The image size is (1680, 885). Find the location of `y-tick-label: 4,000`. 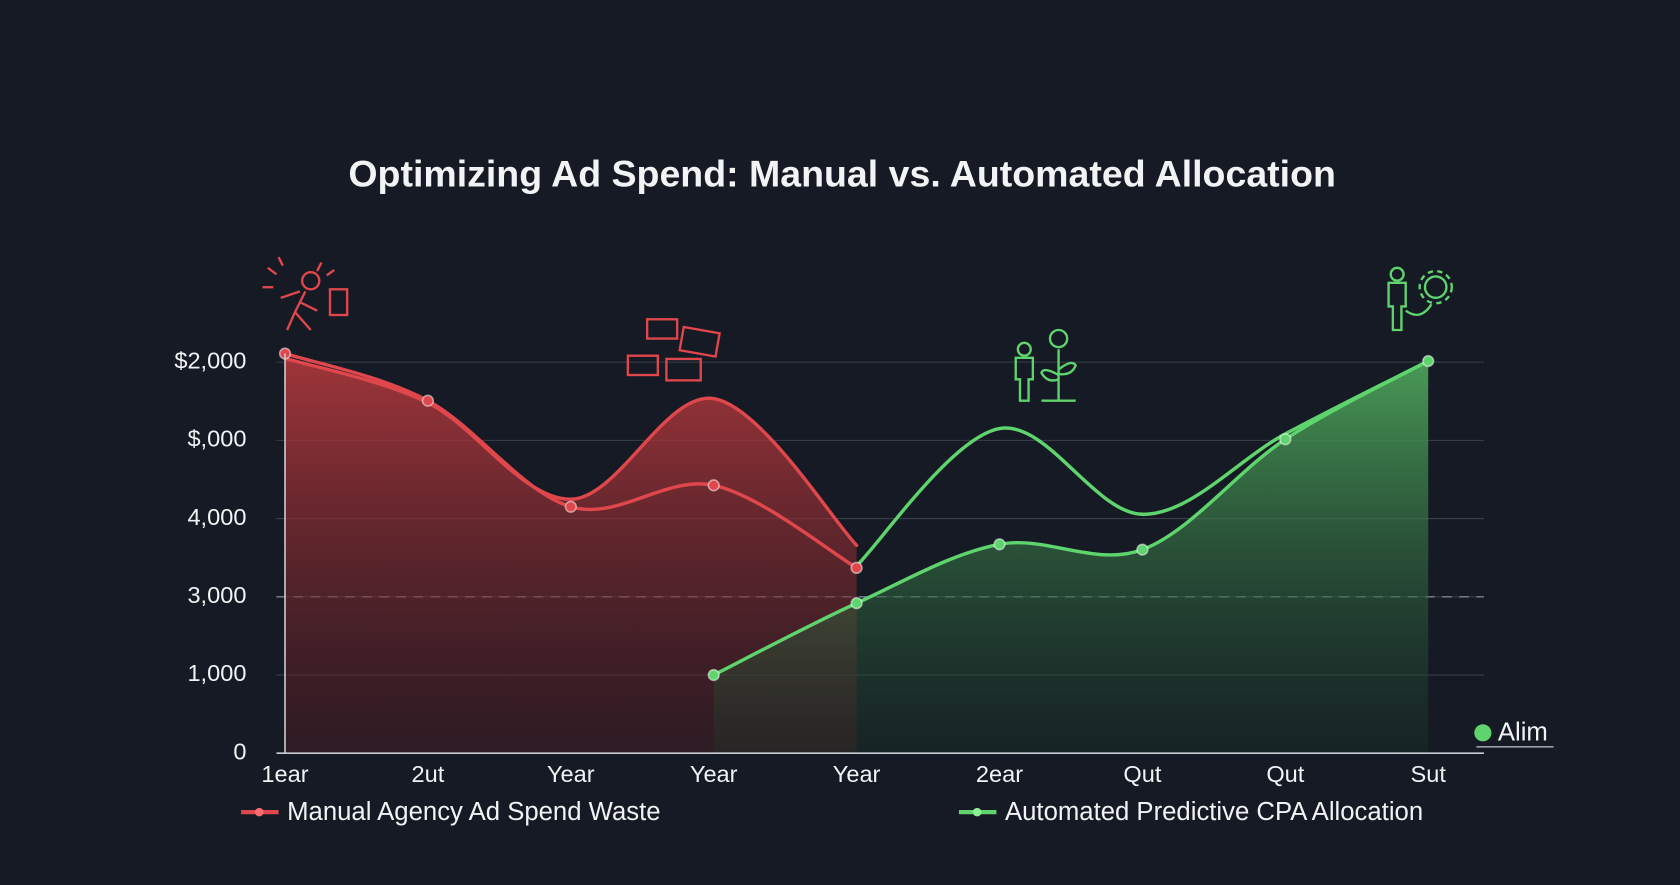

y-tick-label: 4,000 is located at coordinates (216, 517).